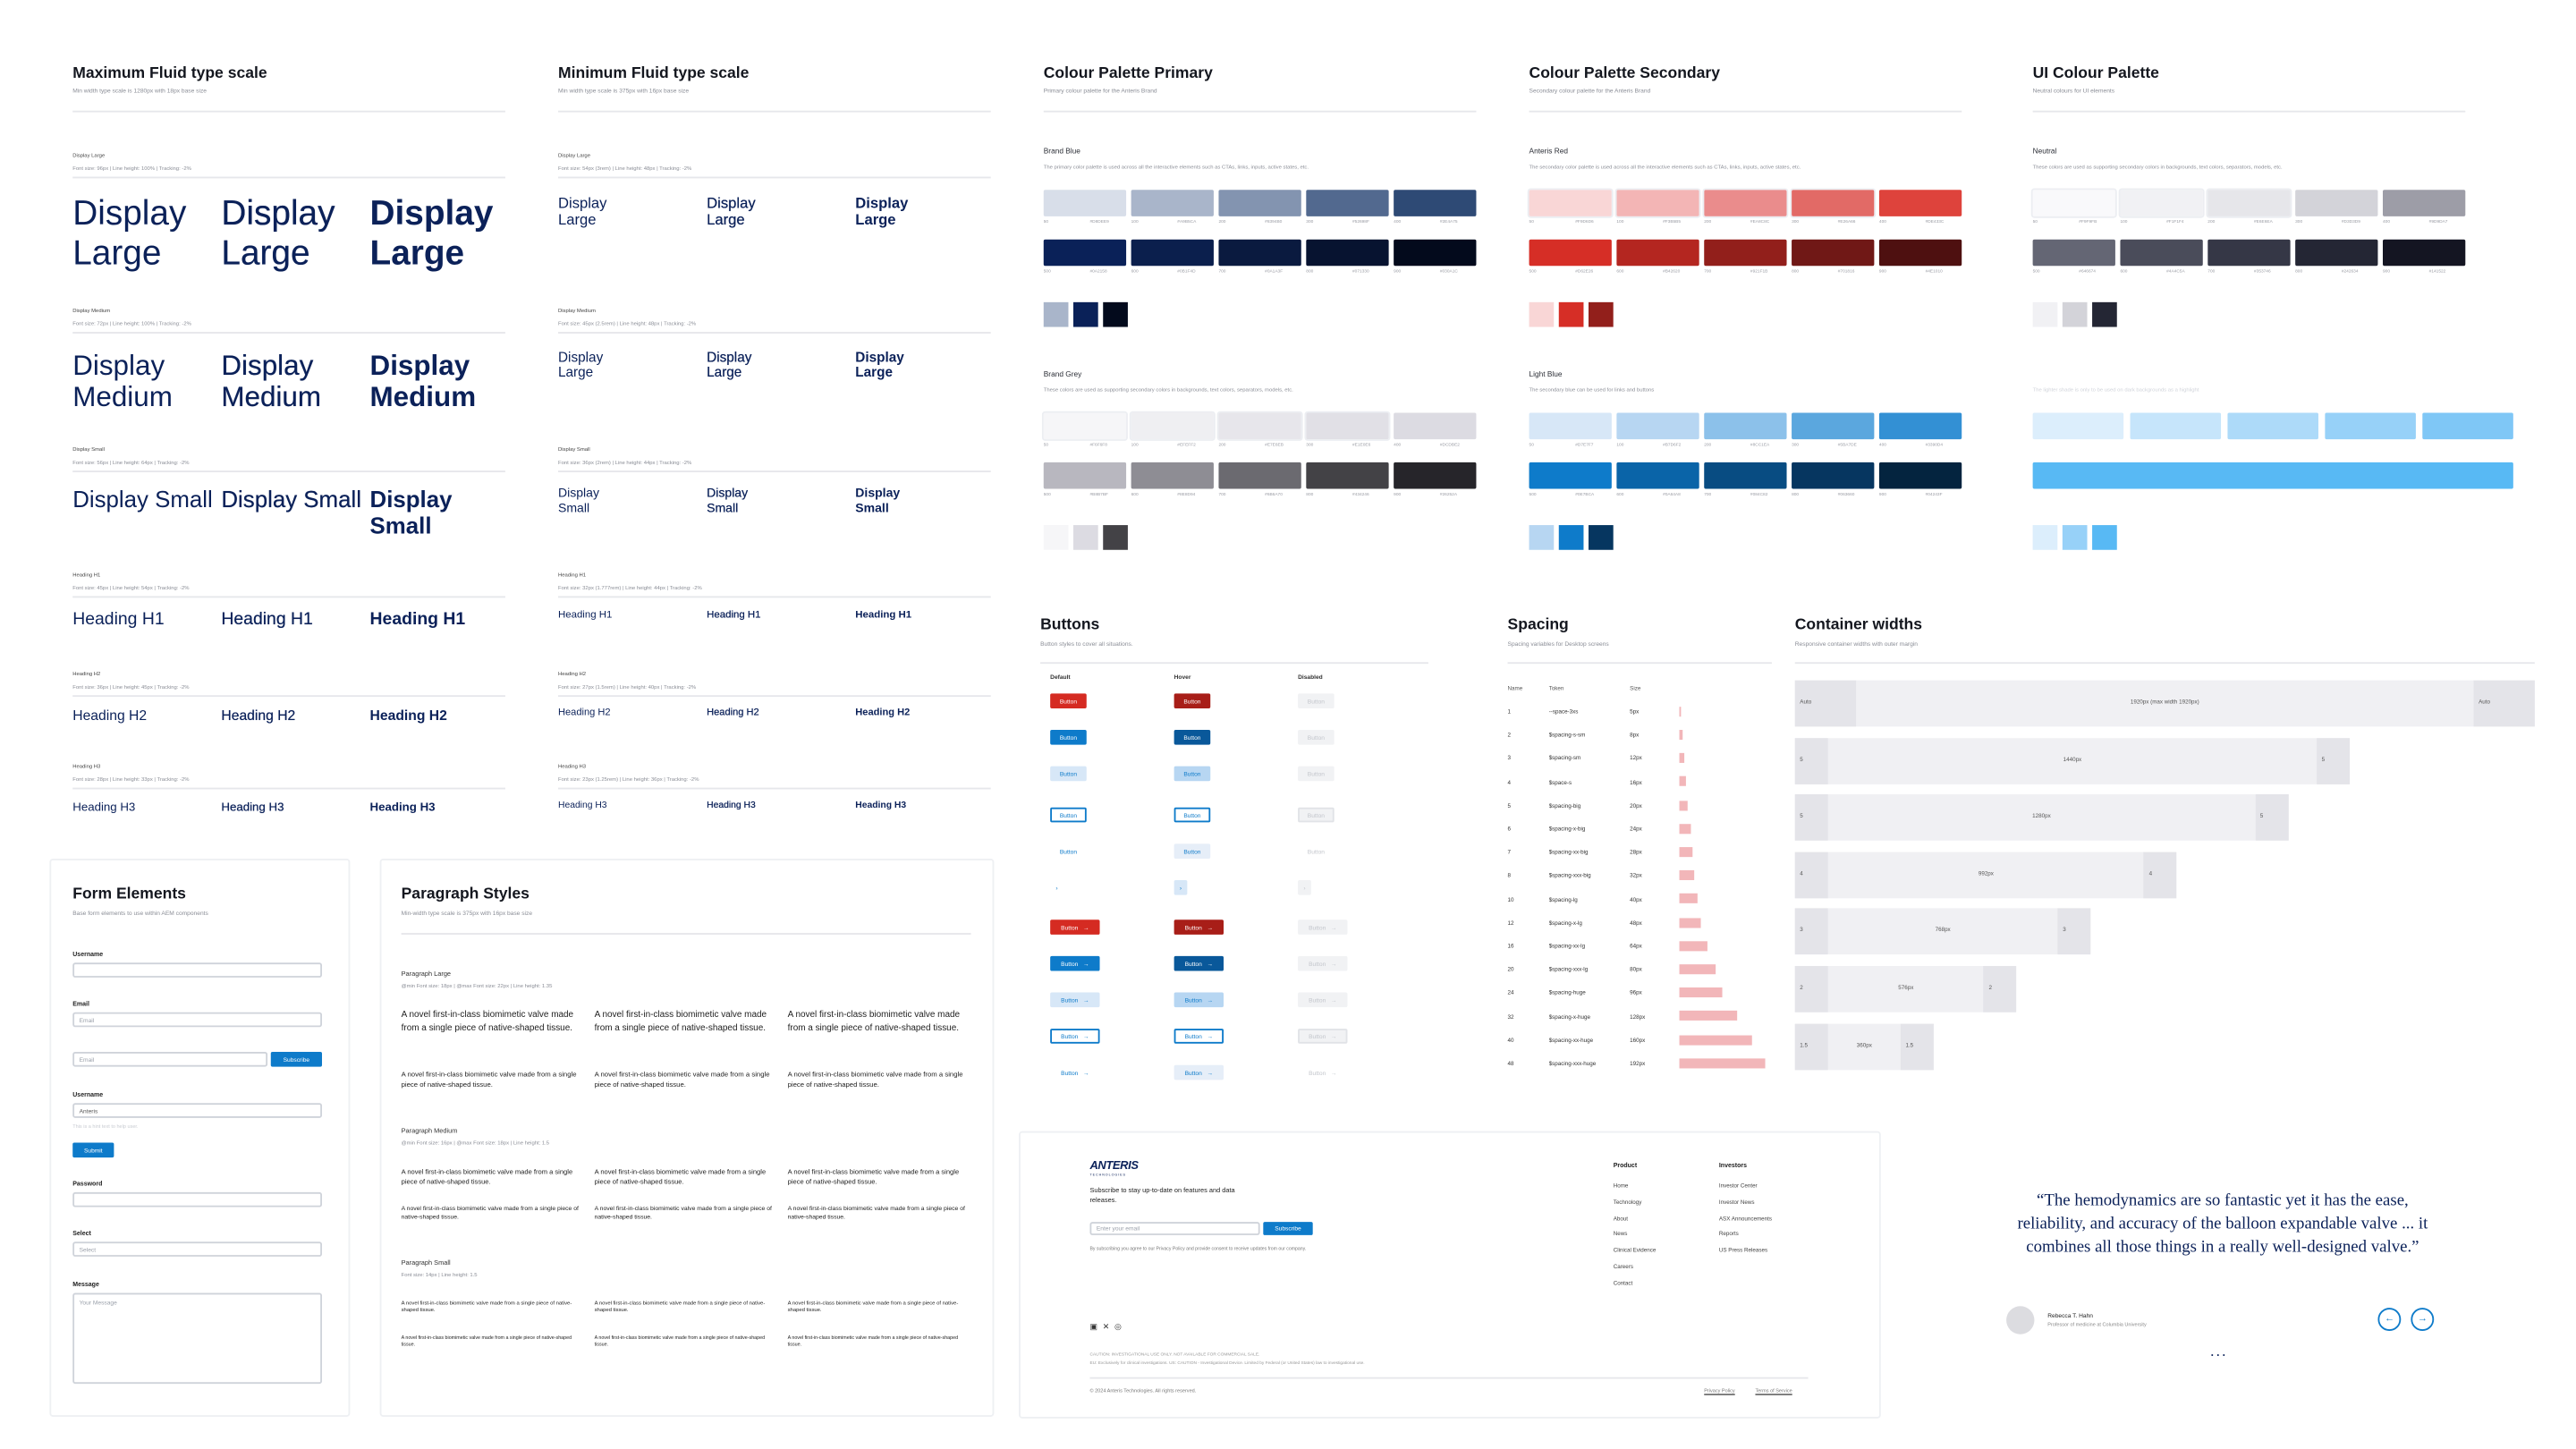 The height and width of the screenshot is (1449, 2576). What do you see at coordinates (1722, 1063) in the screenshot?
I see `spacing-bar` at bounding box center [1722, 1063].